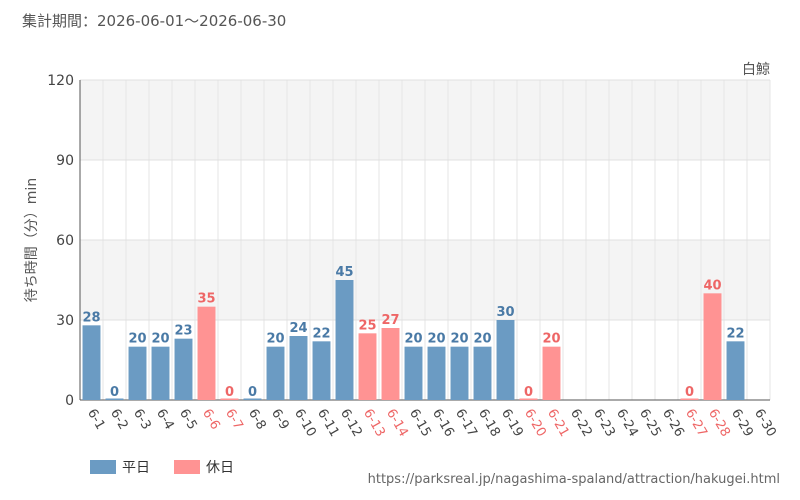  What do you see at coordinates (65, 241) in the screenshot?
I see `y-tick-label: 60` at bounding box center [65, 241].